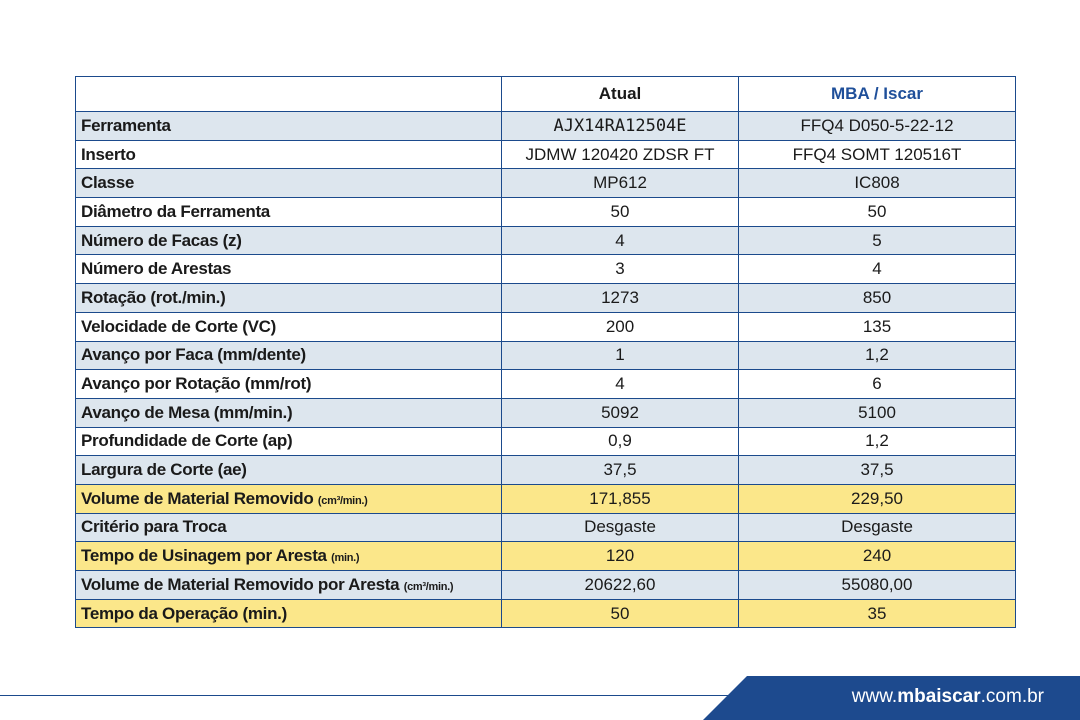 This screenshot has height=720, width=1080. I want to click on footer-url: www.mbaiscar.com.br, so click(920, 697).